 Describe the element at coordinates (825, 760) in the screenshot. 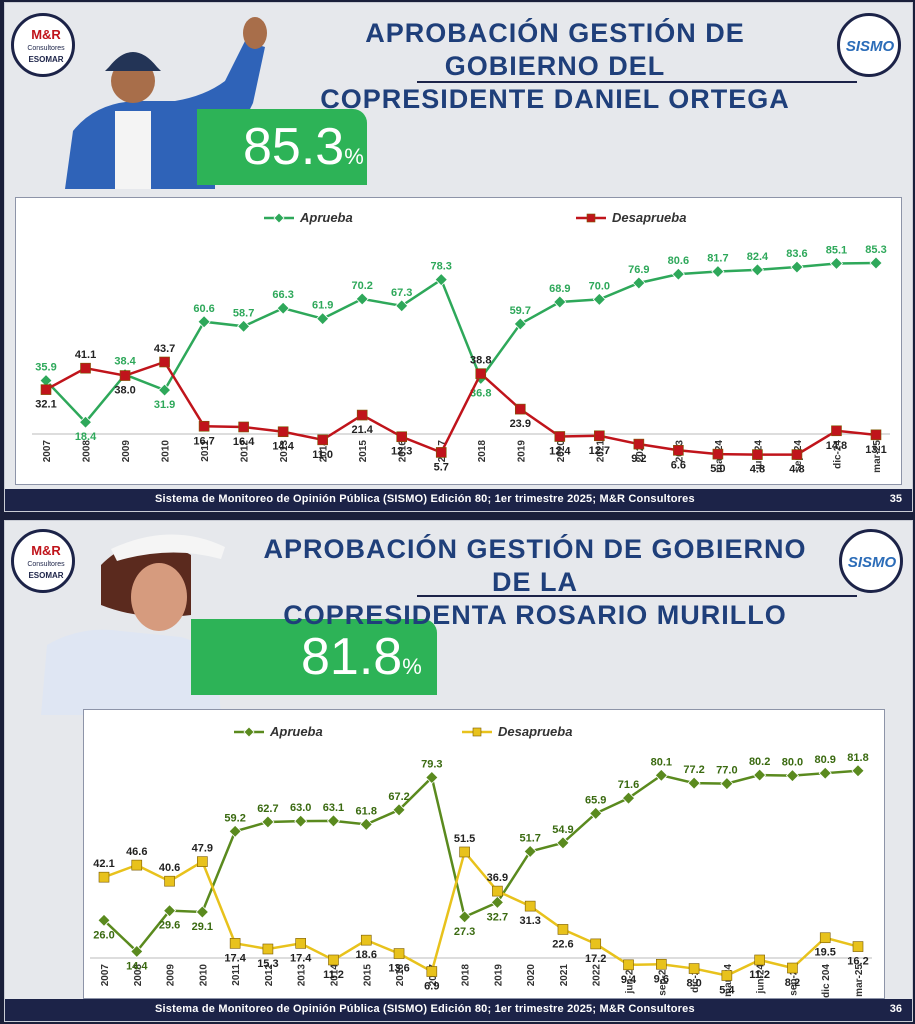

I see `data-label: 80.9` at that location.